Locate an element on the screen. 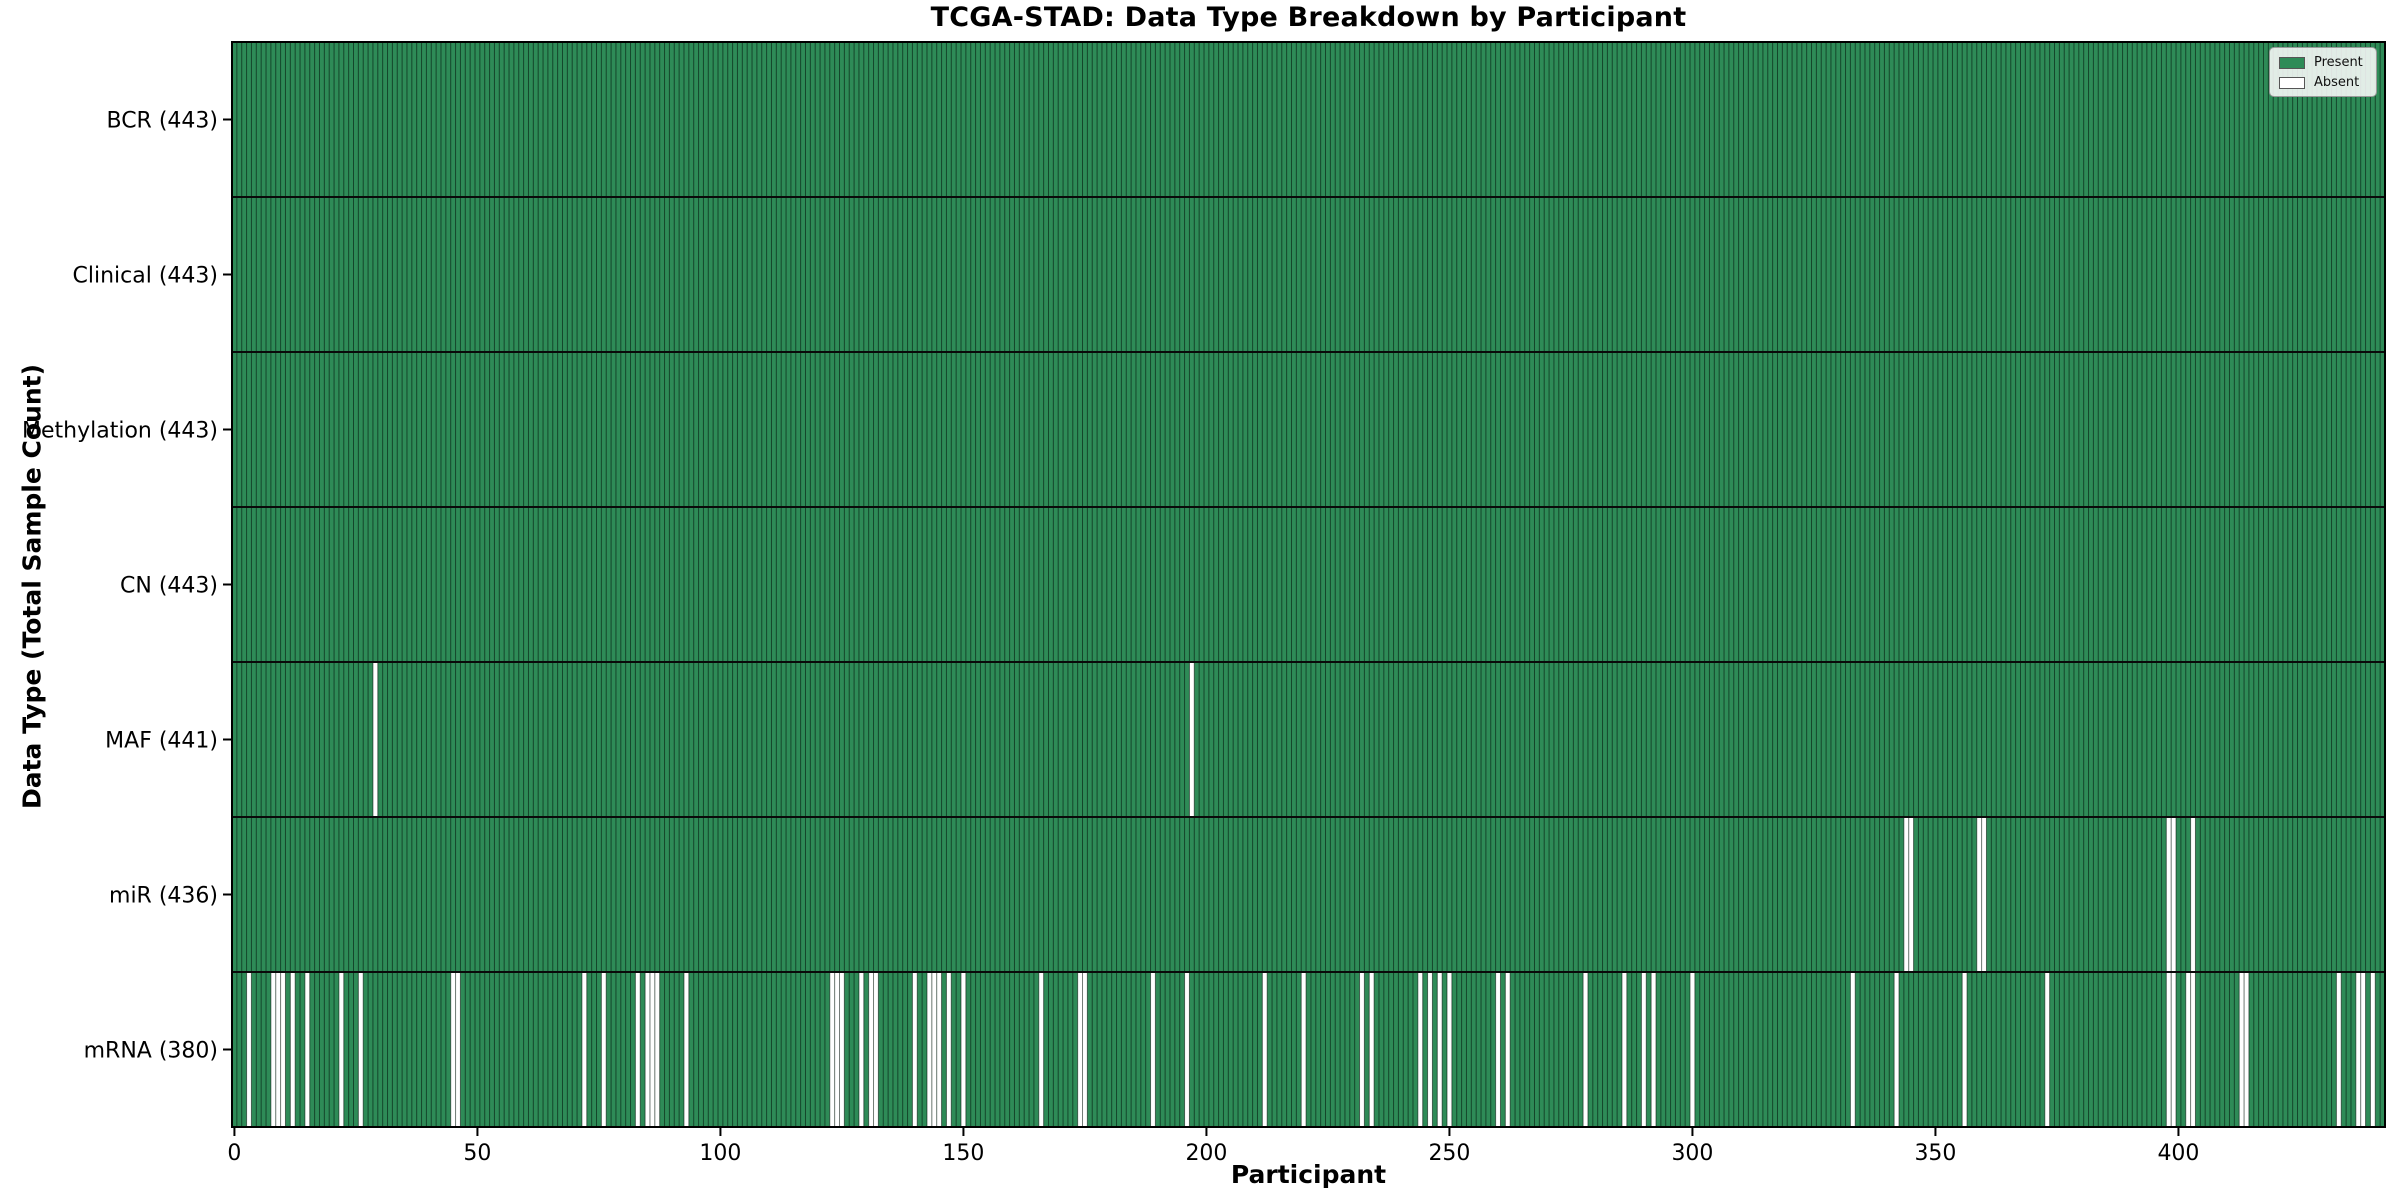  legend-item-present: Present is located at coordinates (2323, 62).